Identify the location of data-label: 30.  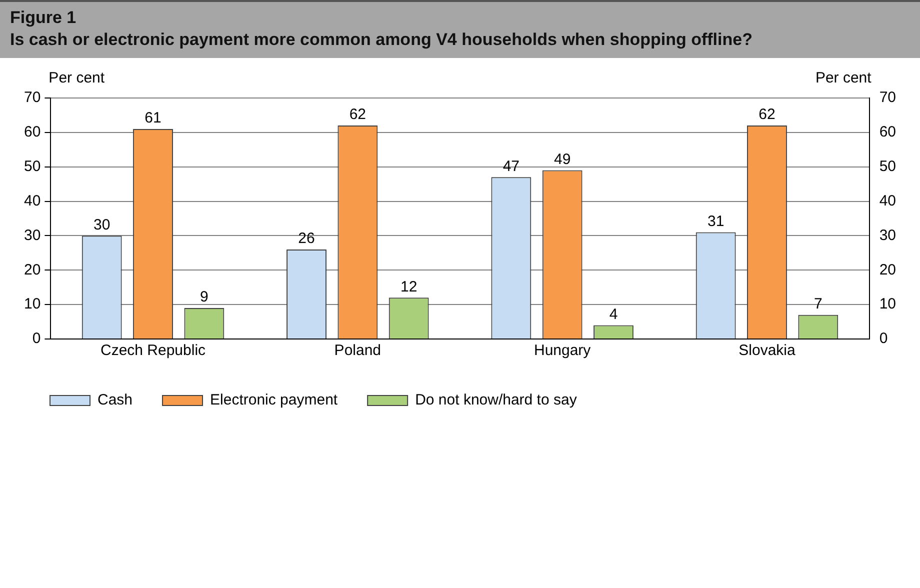
(102, 225).